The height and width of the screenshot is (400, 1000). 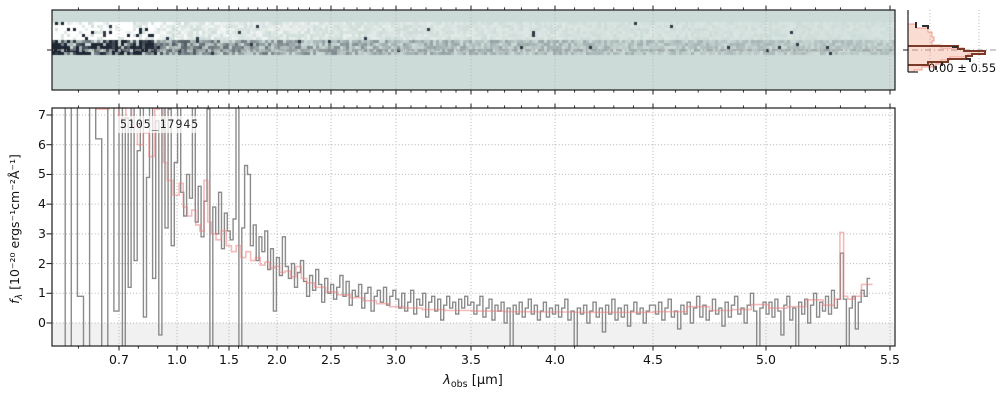 I want to click on x-tick-label: 0.7, so click(x=119, y=359).